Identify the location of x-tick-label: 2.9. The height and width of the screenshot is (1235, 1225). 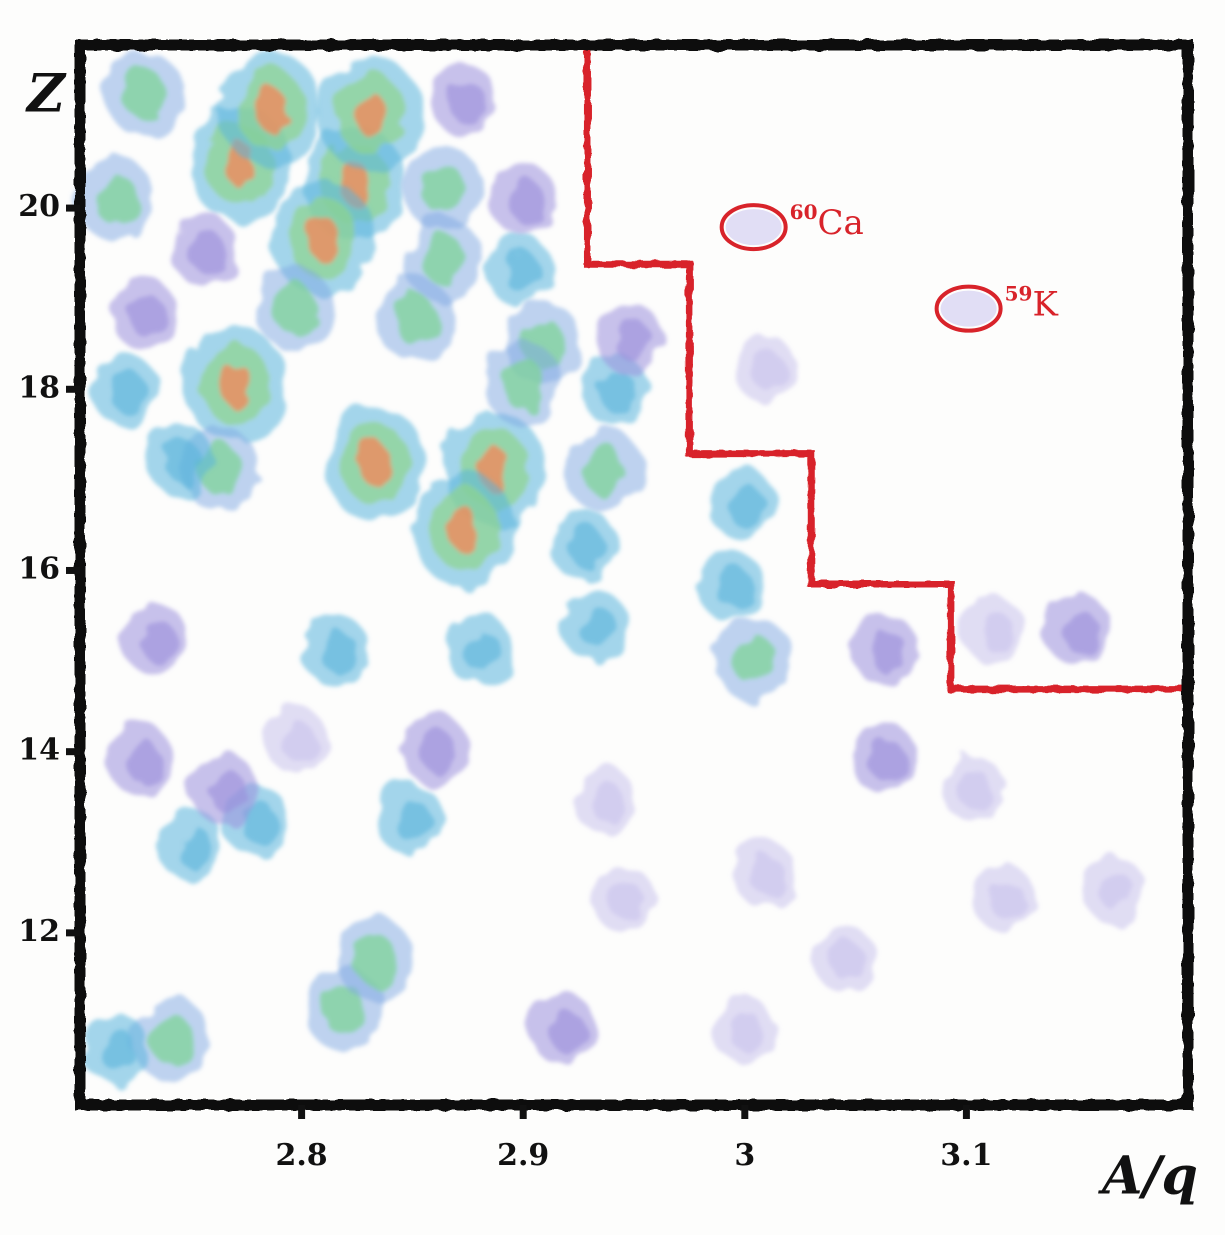
(523, 1155).